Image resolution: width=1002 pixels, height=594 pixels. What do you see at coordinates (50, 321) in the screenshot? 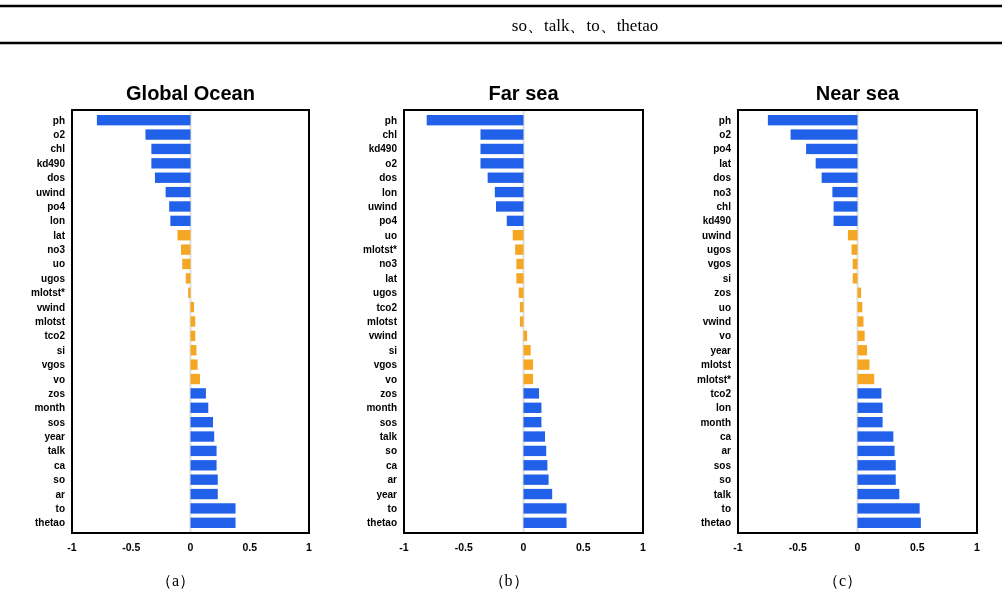
I see `y-tick-label: mlotst` at bounding box center [50, 321].